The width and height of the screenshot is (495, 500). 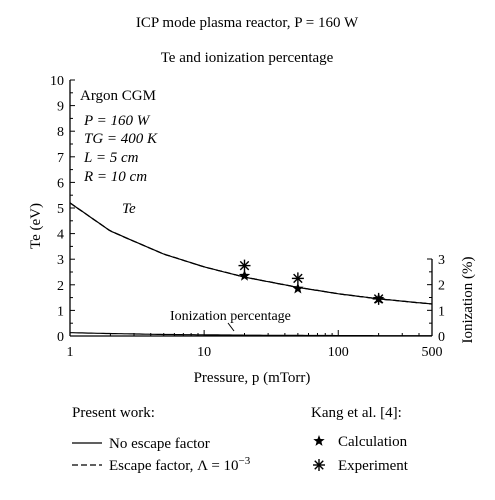 I want to click on info-line-2: P = 160 W, so click(x=117, y=121).